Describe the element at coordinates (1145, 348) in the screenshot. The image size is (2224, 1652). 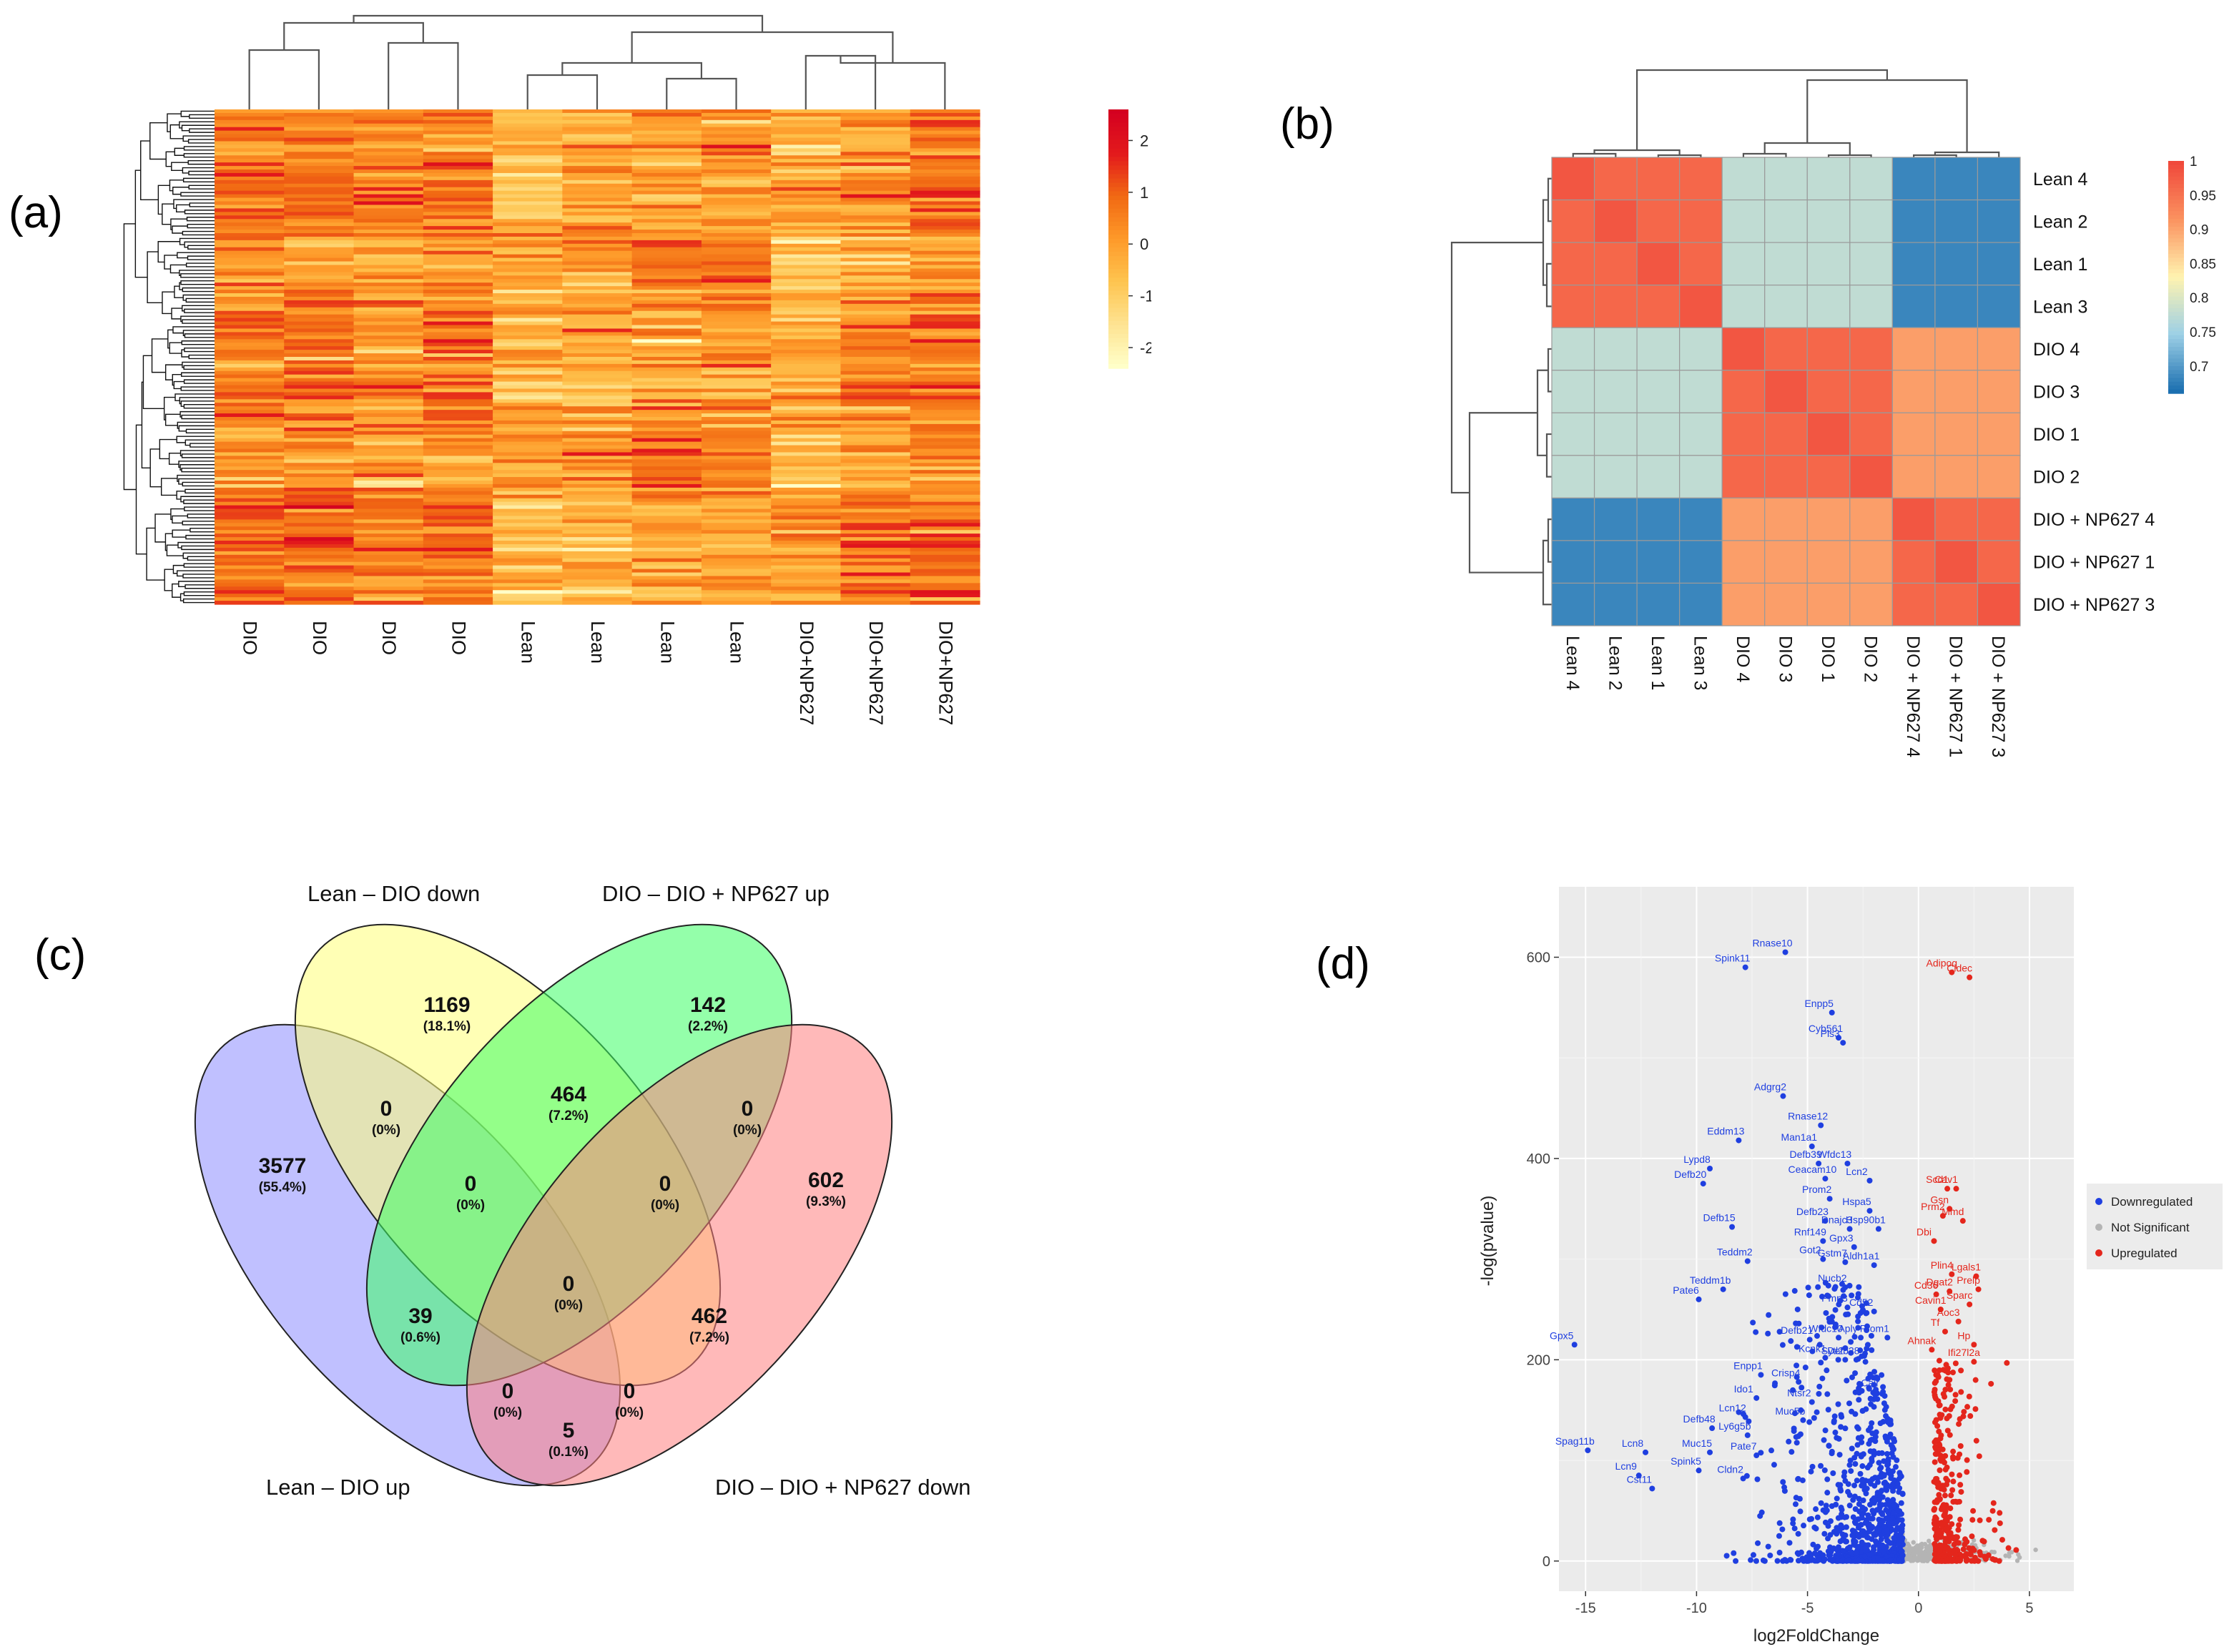
I see `legend-tick-label: -2` at that location.